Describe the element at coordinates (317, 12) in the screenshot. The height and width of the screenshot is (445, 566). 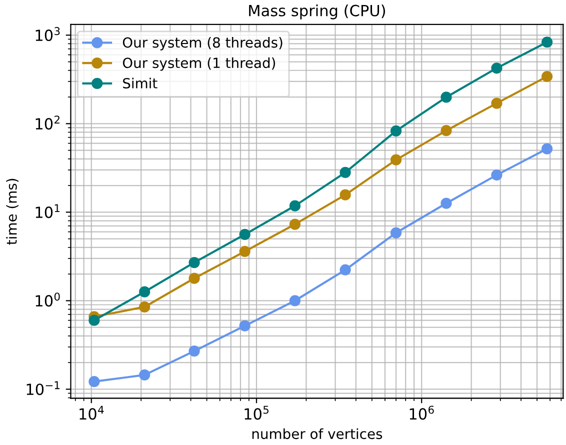
I see `chart-title: Mass spring (CPU)` at that location.